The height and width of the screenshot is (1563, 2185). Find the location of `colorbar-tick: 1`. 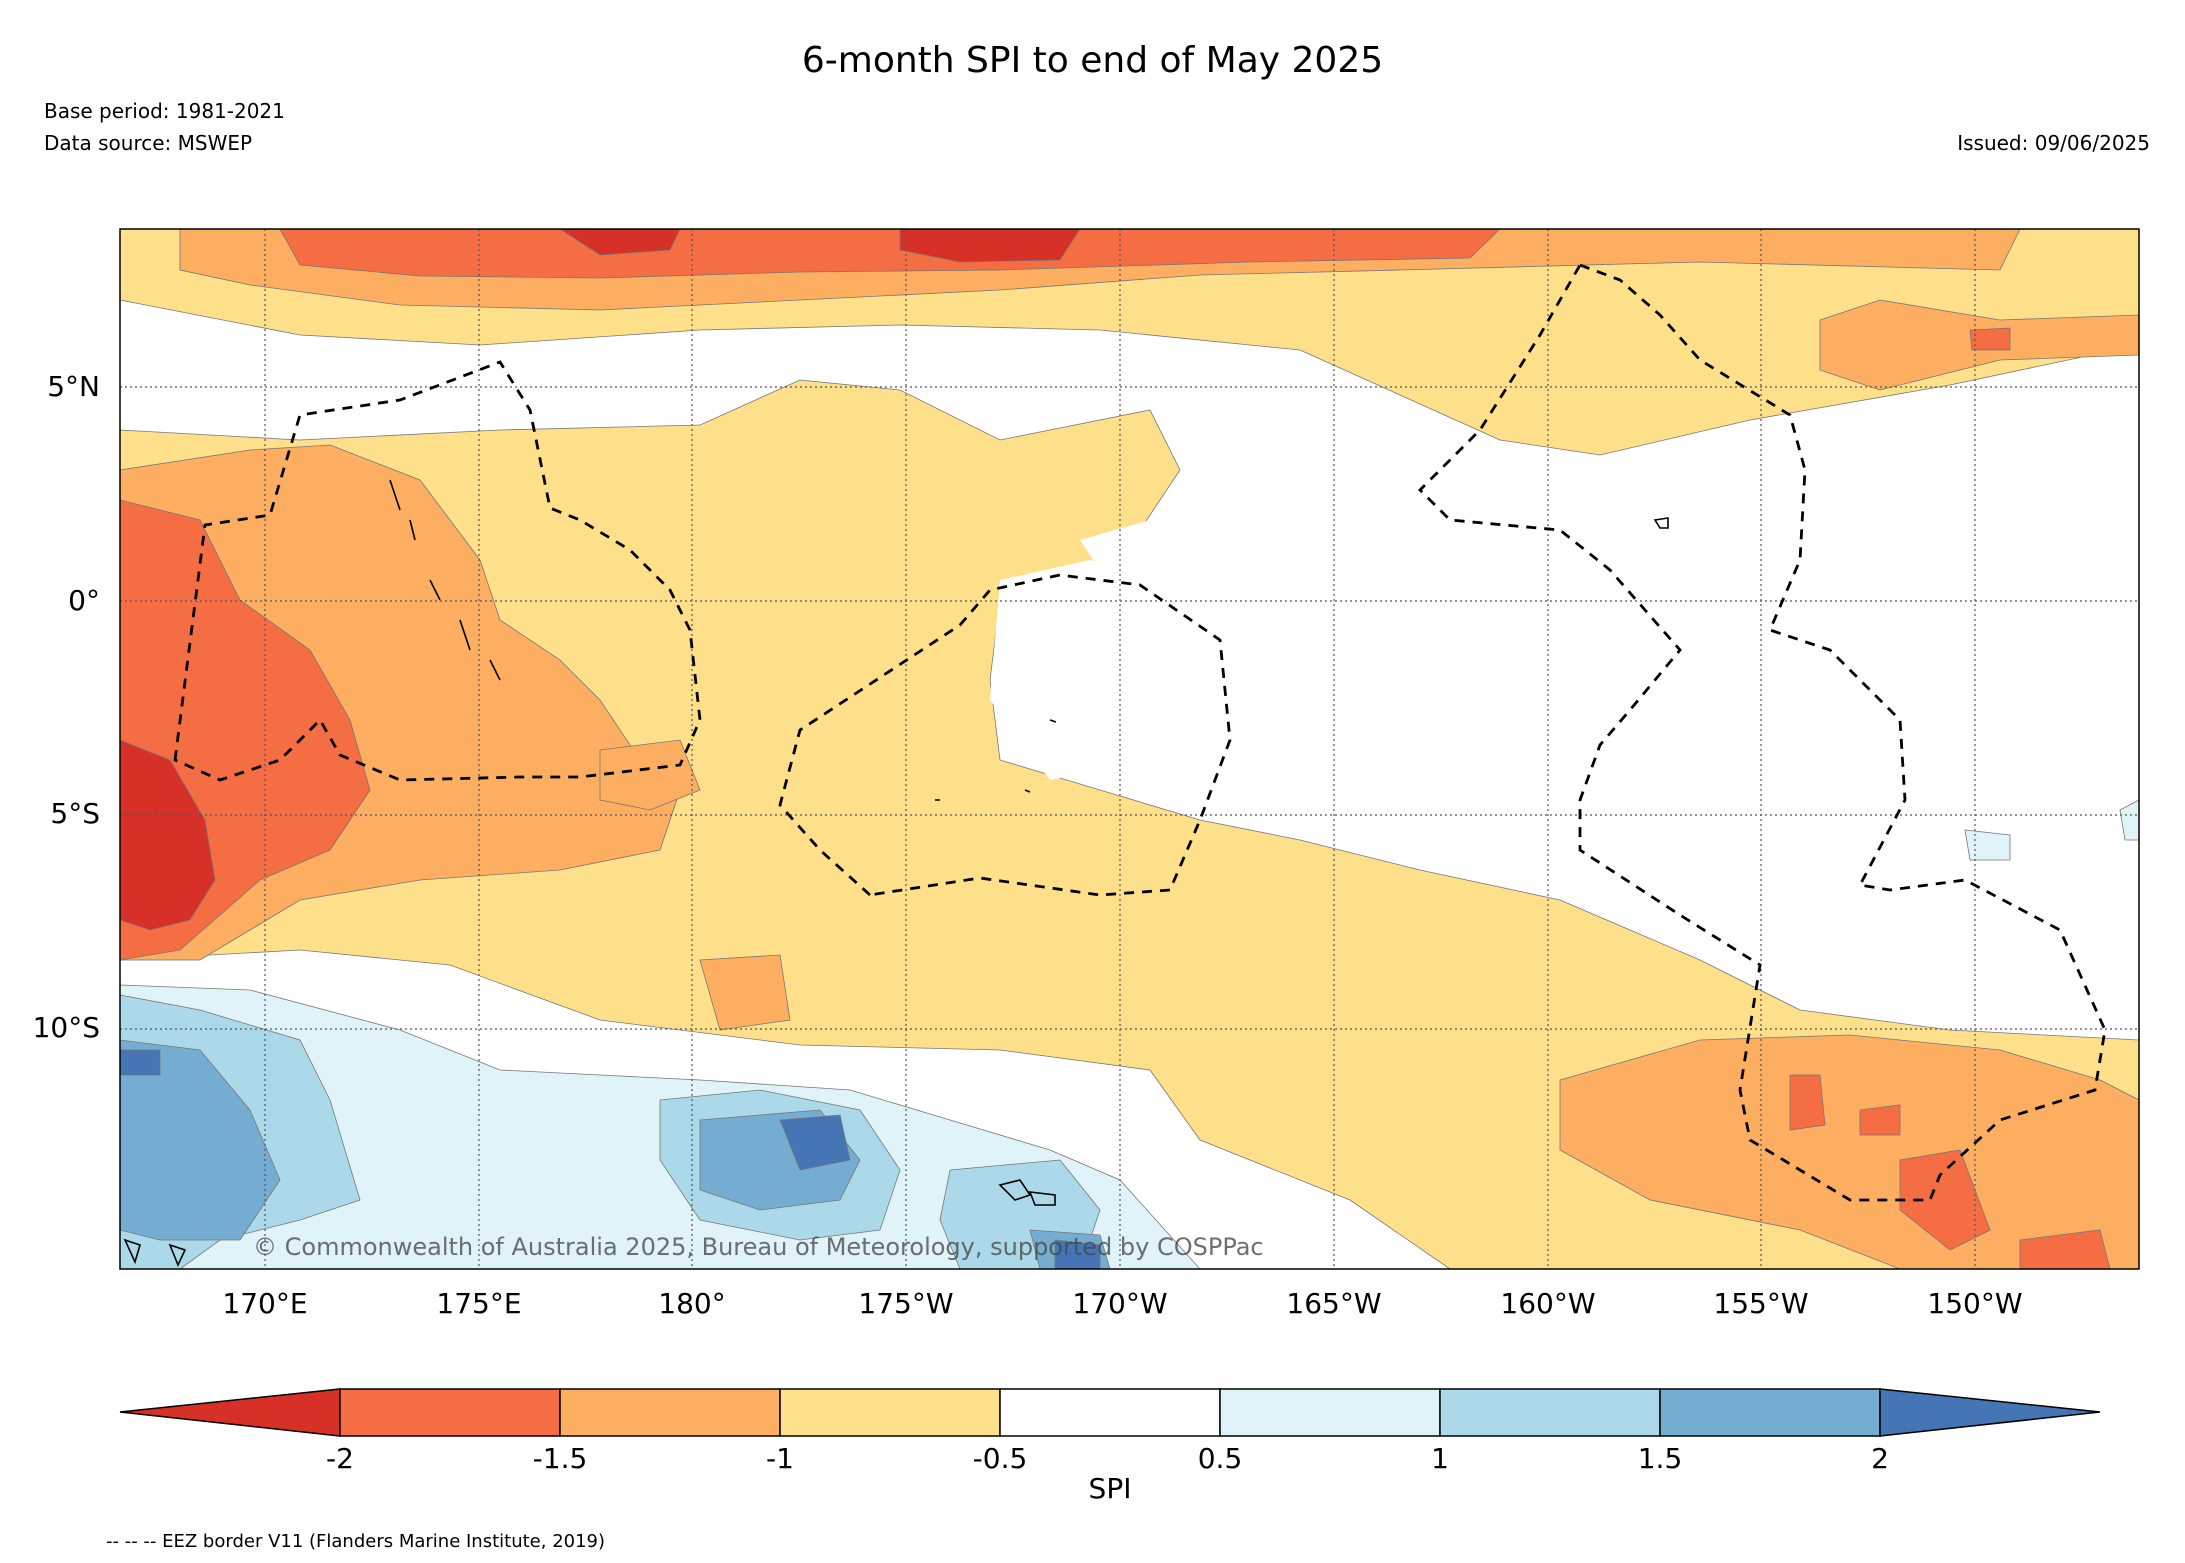

colorbar-tick: 1 is located at coordinates (1440, 1458).